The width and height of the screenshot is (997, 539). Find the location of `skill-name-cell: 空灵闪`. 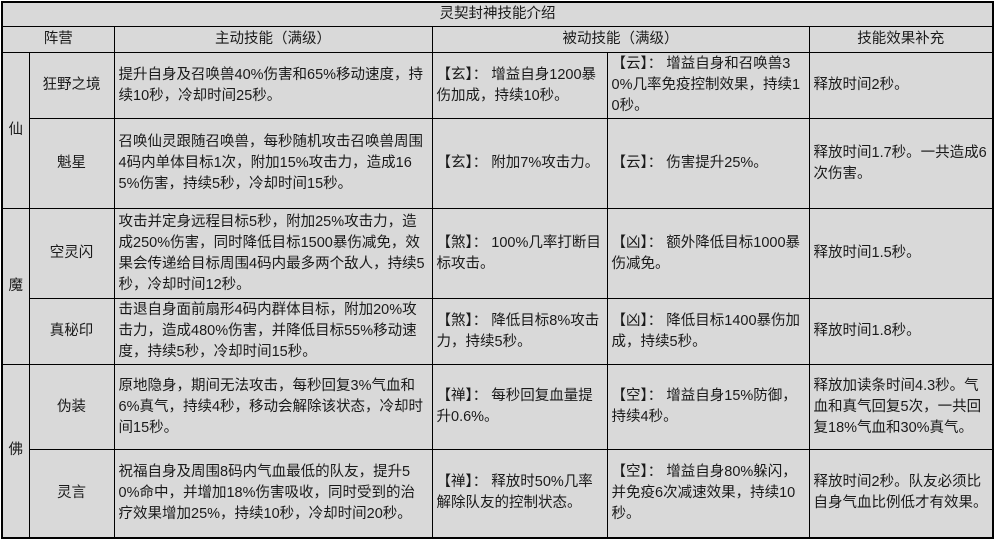

skill-name-cell: 空灵闪 is located at coordinates (71, 253).